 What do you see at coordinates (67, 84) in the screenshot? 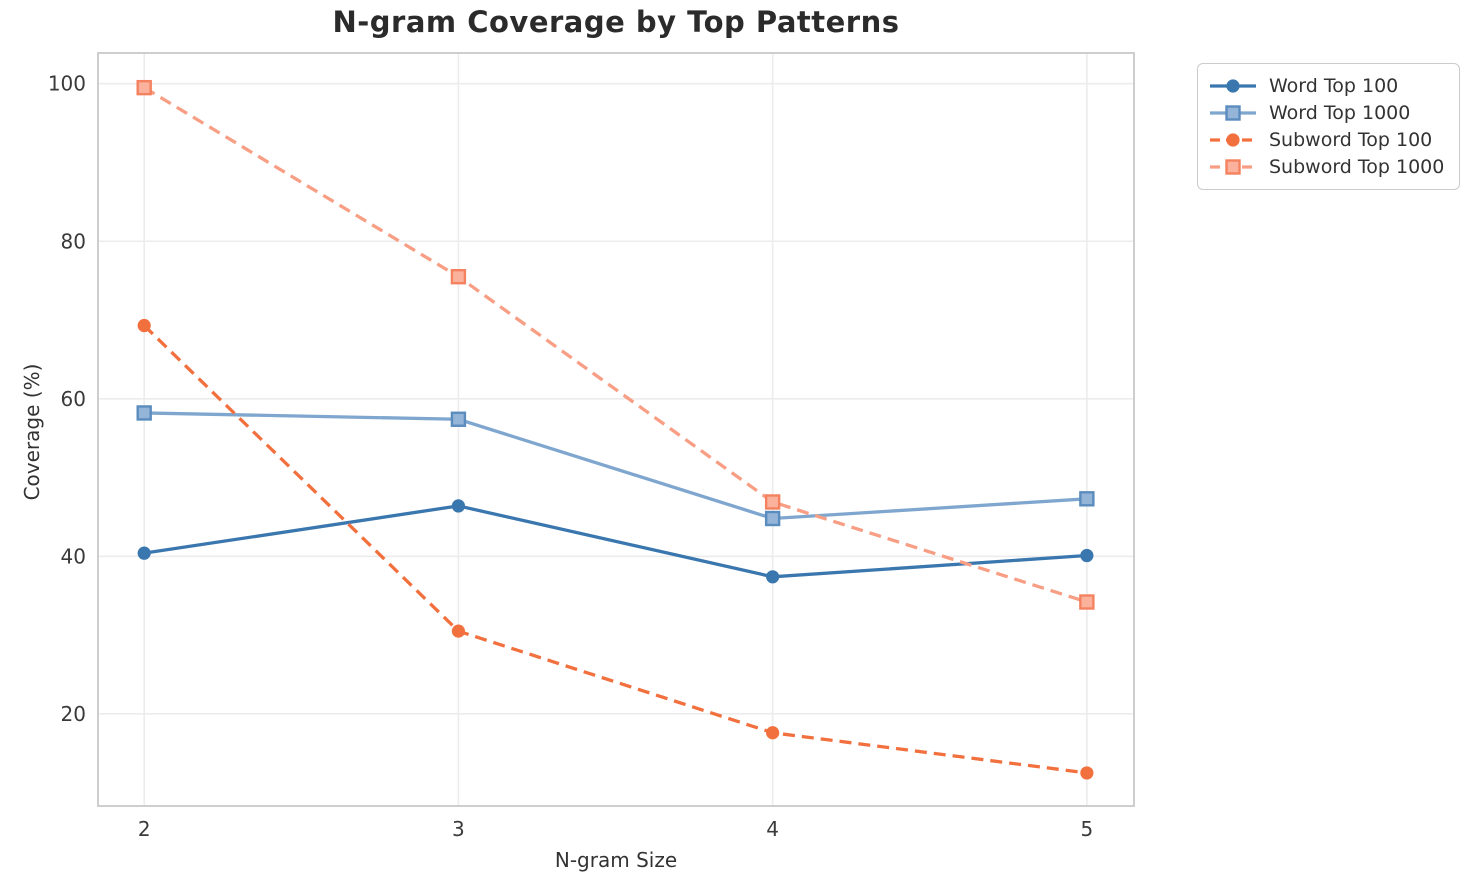
I see `y-tick-label: 100` at bounding box center [67, 84].